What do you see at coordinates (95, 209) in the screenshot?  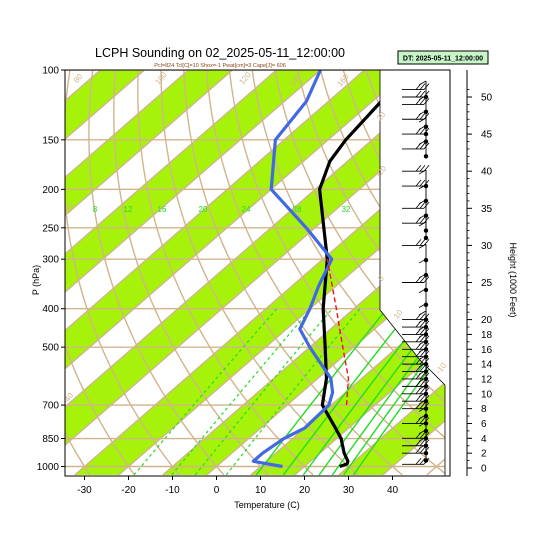 I see `mixing-ratio-label: 8` at bounding box center [95, 209].